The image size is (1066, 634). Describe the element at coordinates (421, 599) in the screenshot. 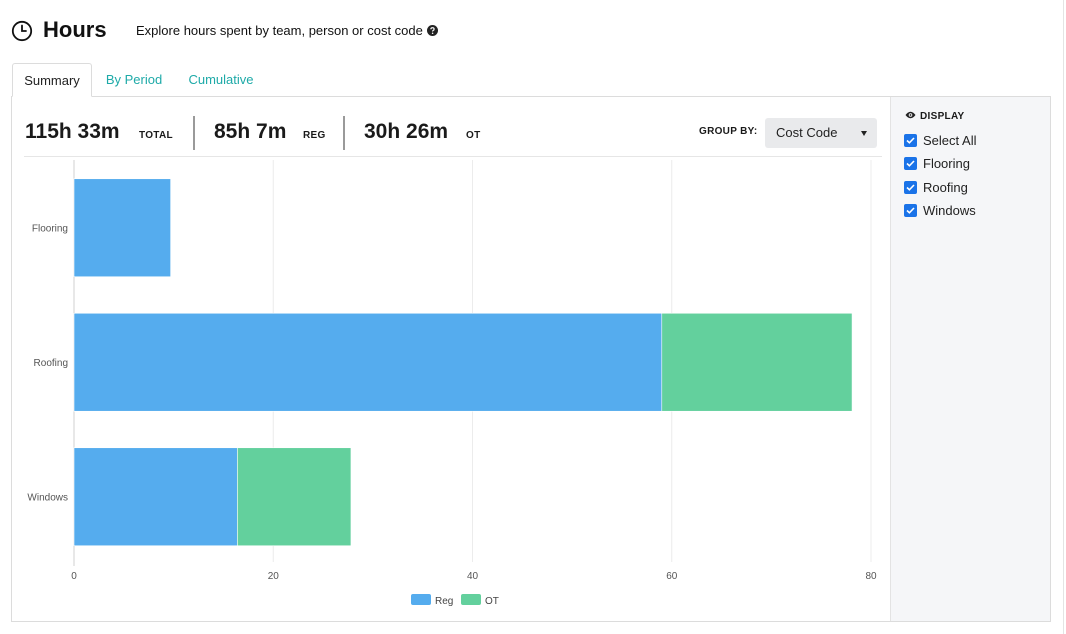

I see `legend-swatch-reg` at that location.